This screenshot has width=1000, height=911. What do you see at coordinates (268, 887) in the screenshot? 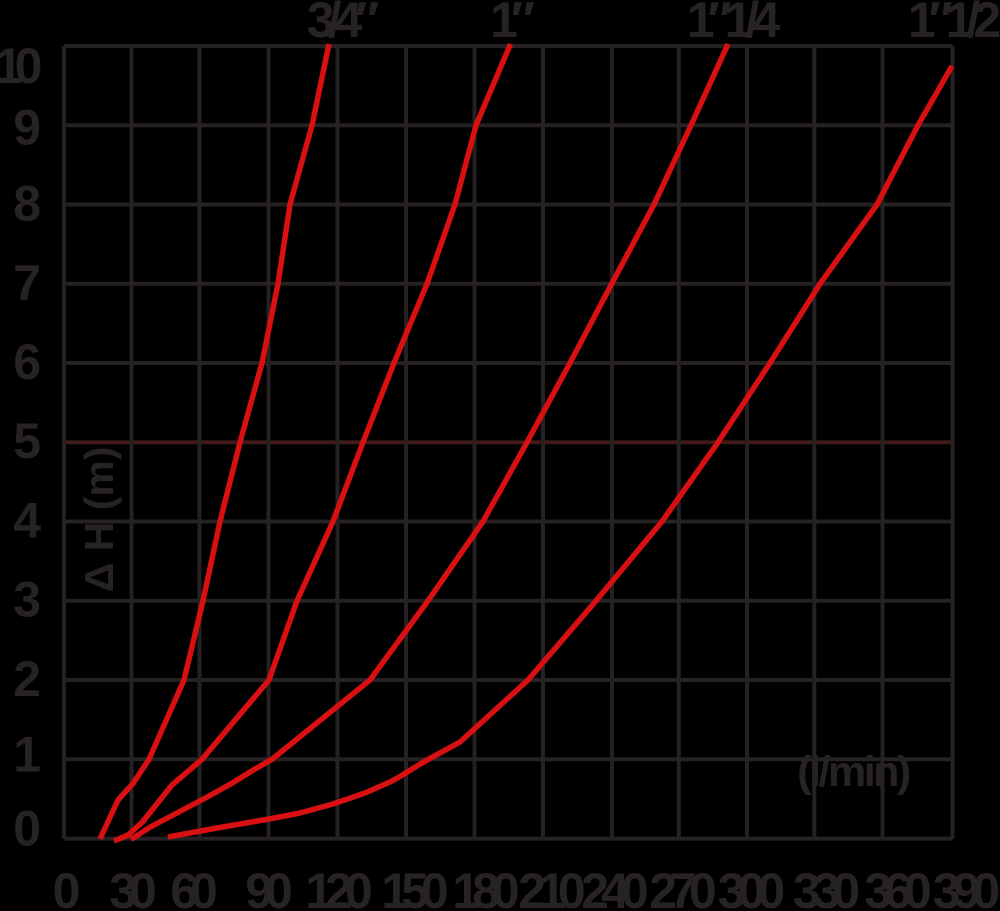
I see `svg-text: 90` at bounding box center [268, 887].